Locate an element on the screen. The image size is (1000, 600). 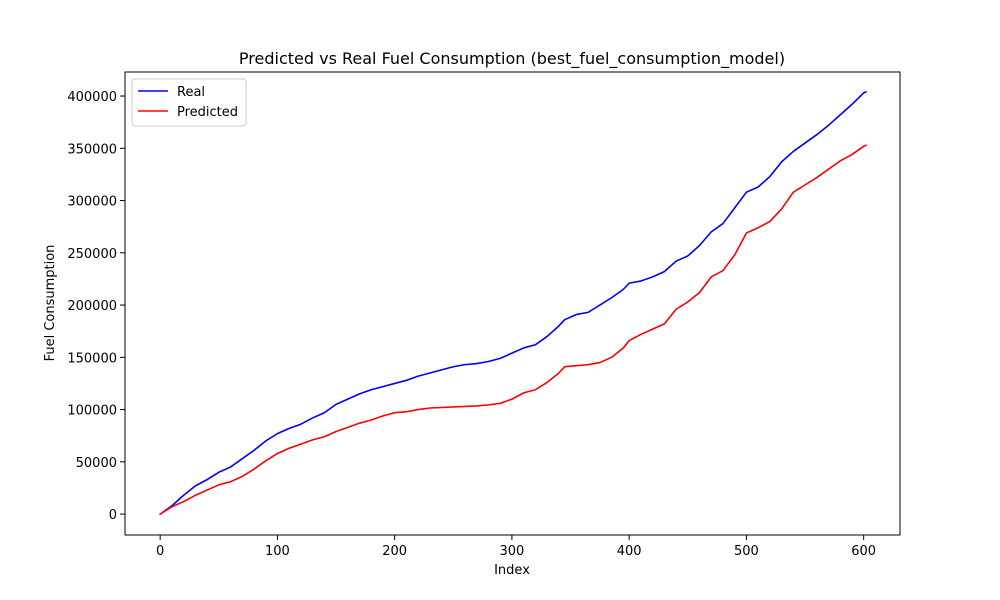
x-tick-label: 600 is located at coordinates (863, 551).